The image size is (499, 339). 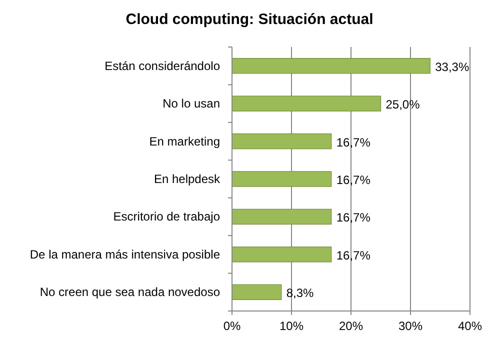 I want to click on x-tick-label: 0%, so click(x=232, y=326).